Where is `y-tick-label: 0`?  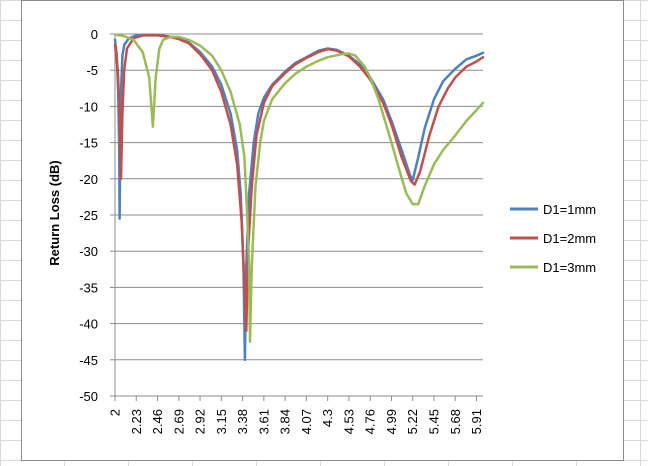
y-tick-label: 0 is located at coordinates (94, 34).